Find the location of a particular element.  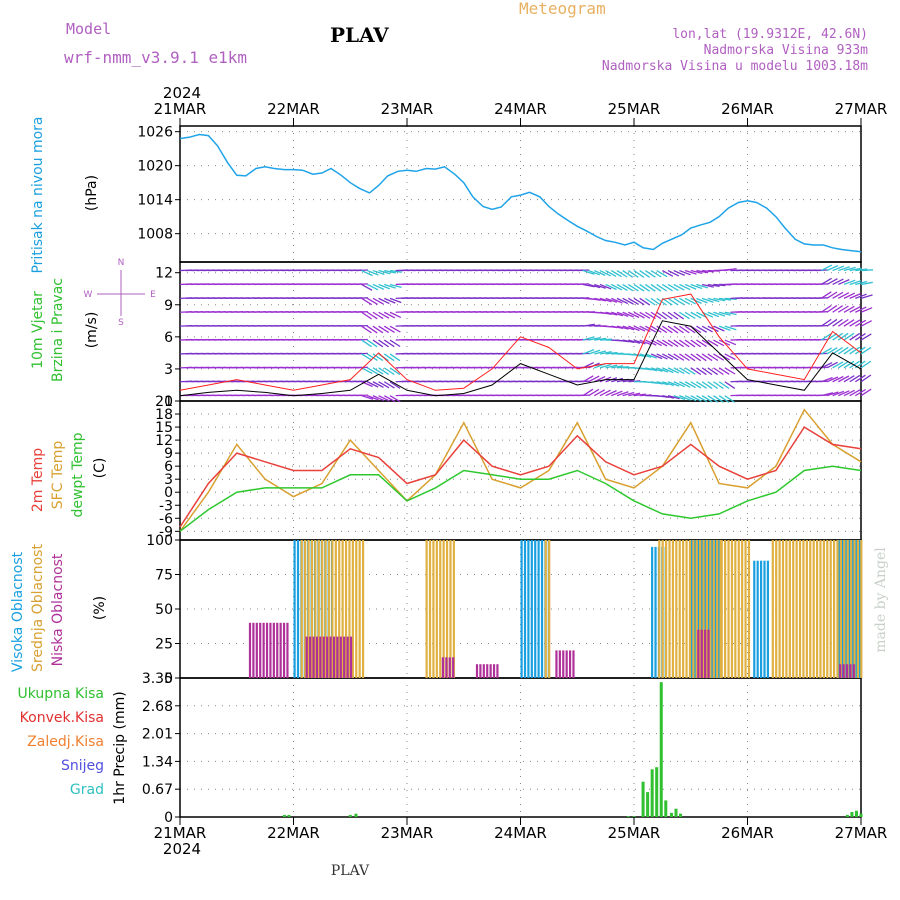

year-top: 2024 is located at coordinates (182, 93).